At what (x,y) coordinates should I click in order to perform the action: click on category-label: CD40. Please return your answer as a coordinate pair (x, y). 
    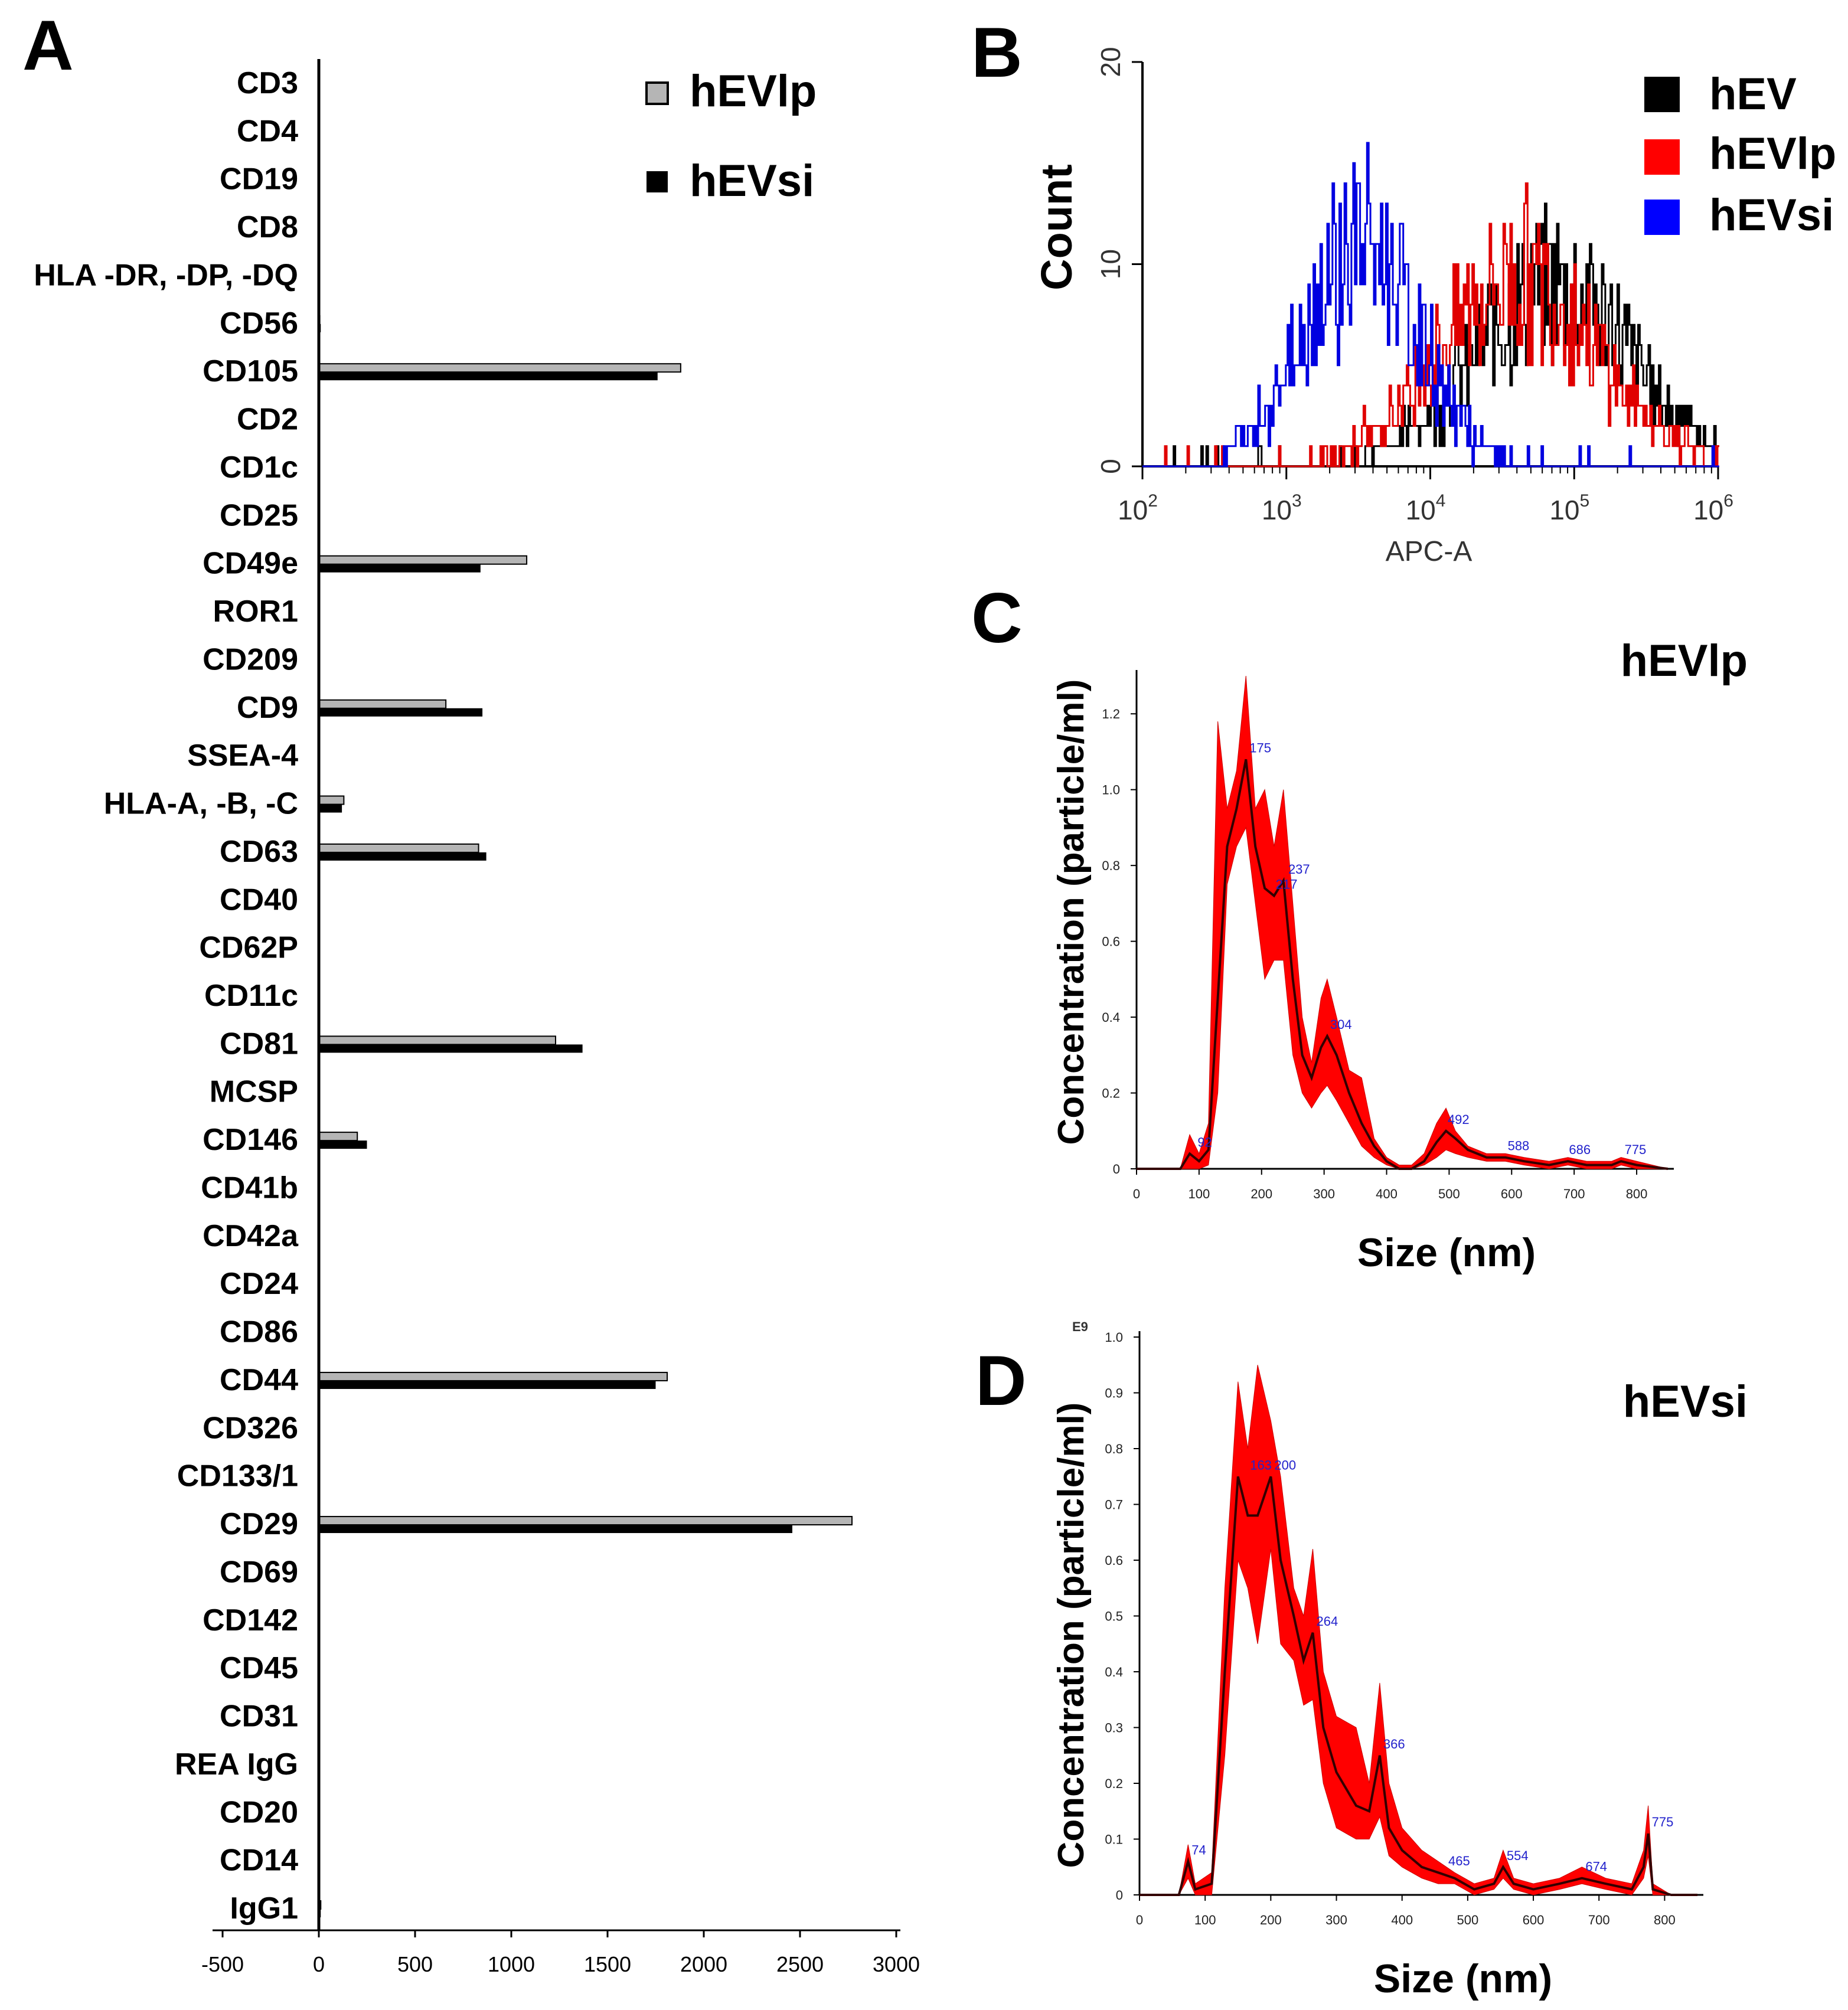
    Looking at the image, I should click on (259, 900).